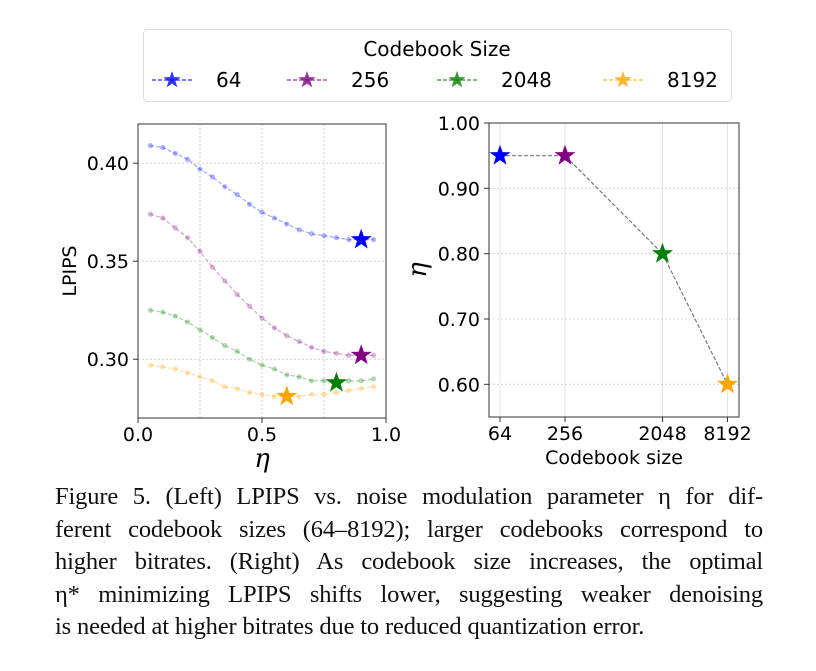 This screenshot has width=816, height=671. What do you see at coordinates (526, 80) in the screenshot?
I see `legend-label: 2048` at bounding box center [526, 80].